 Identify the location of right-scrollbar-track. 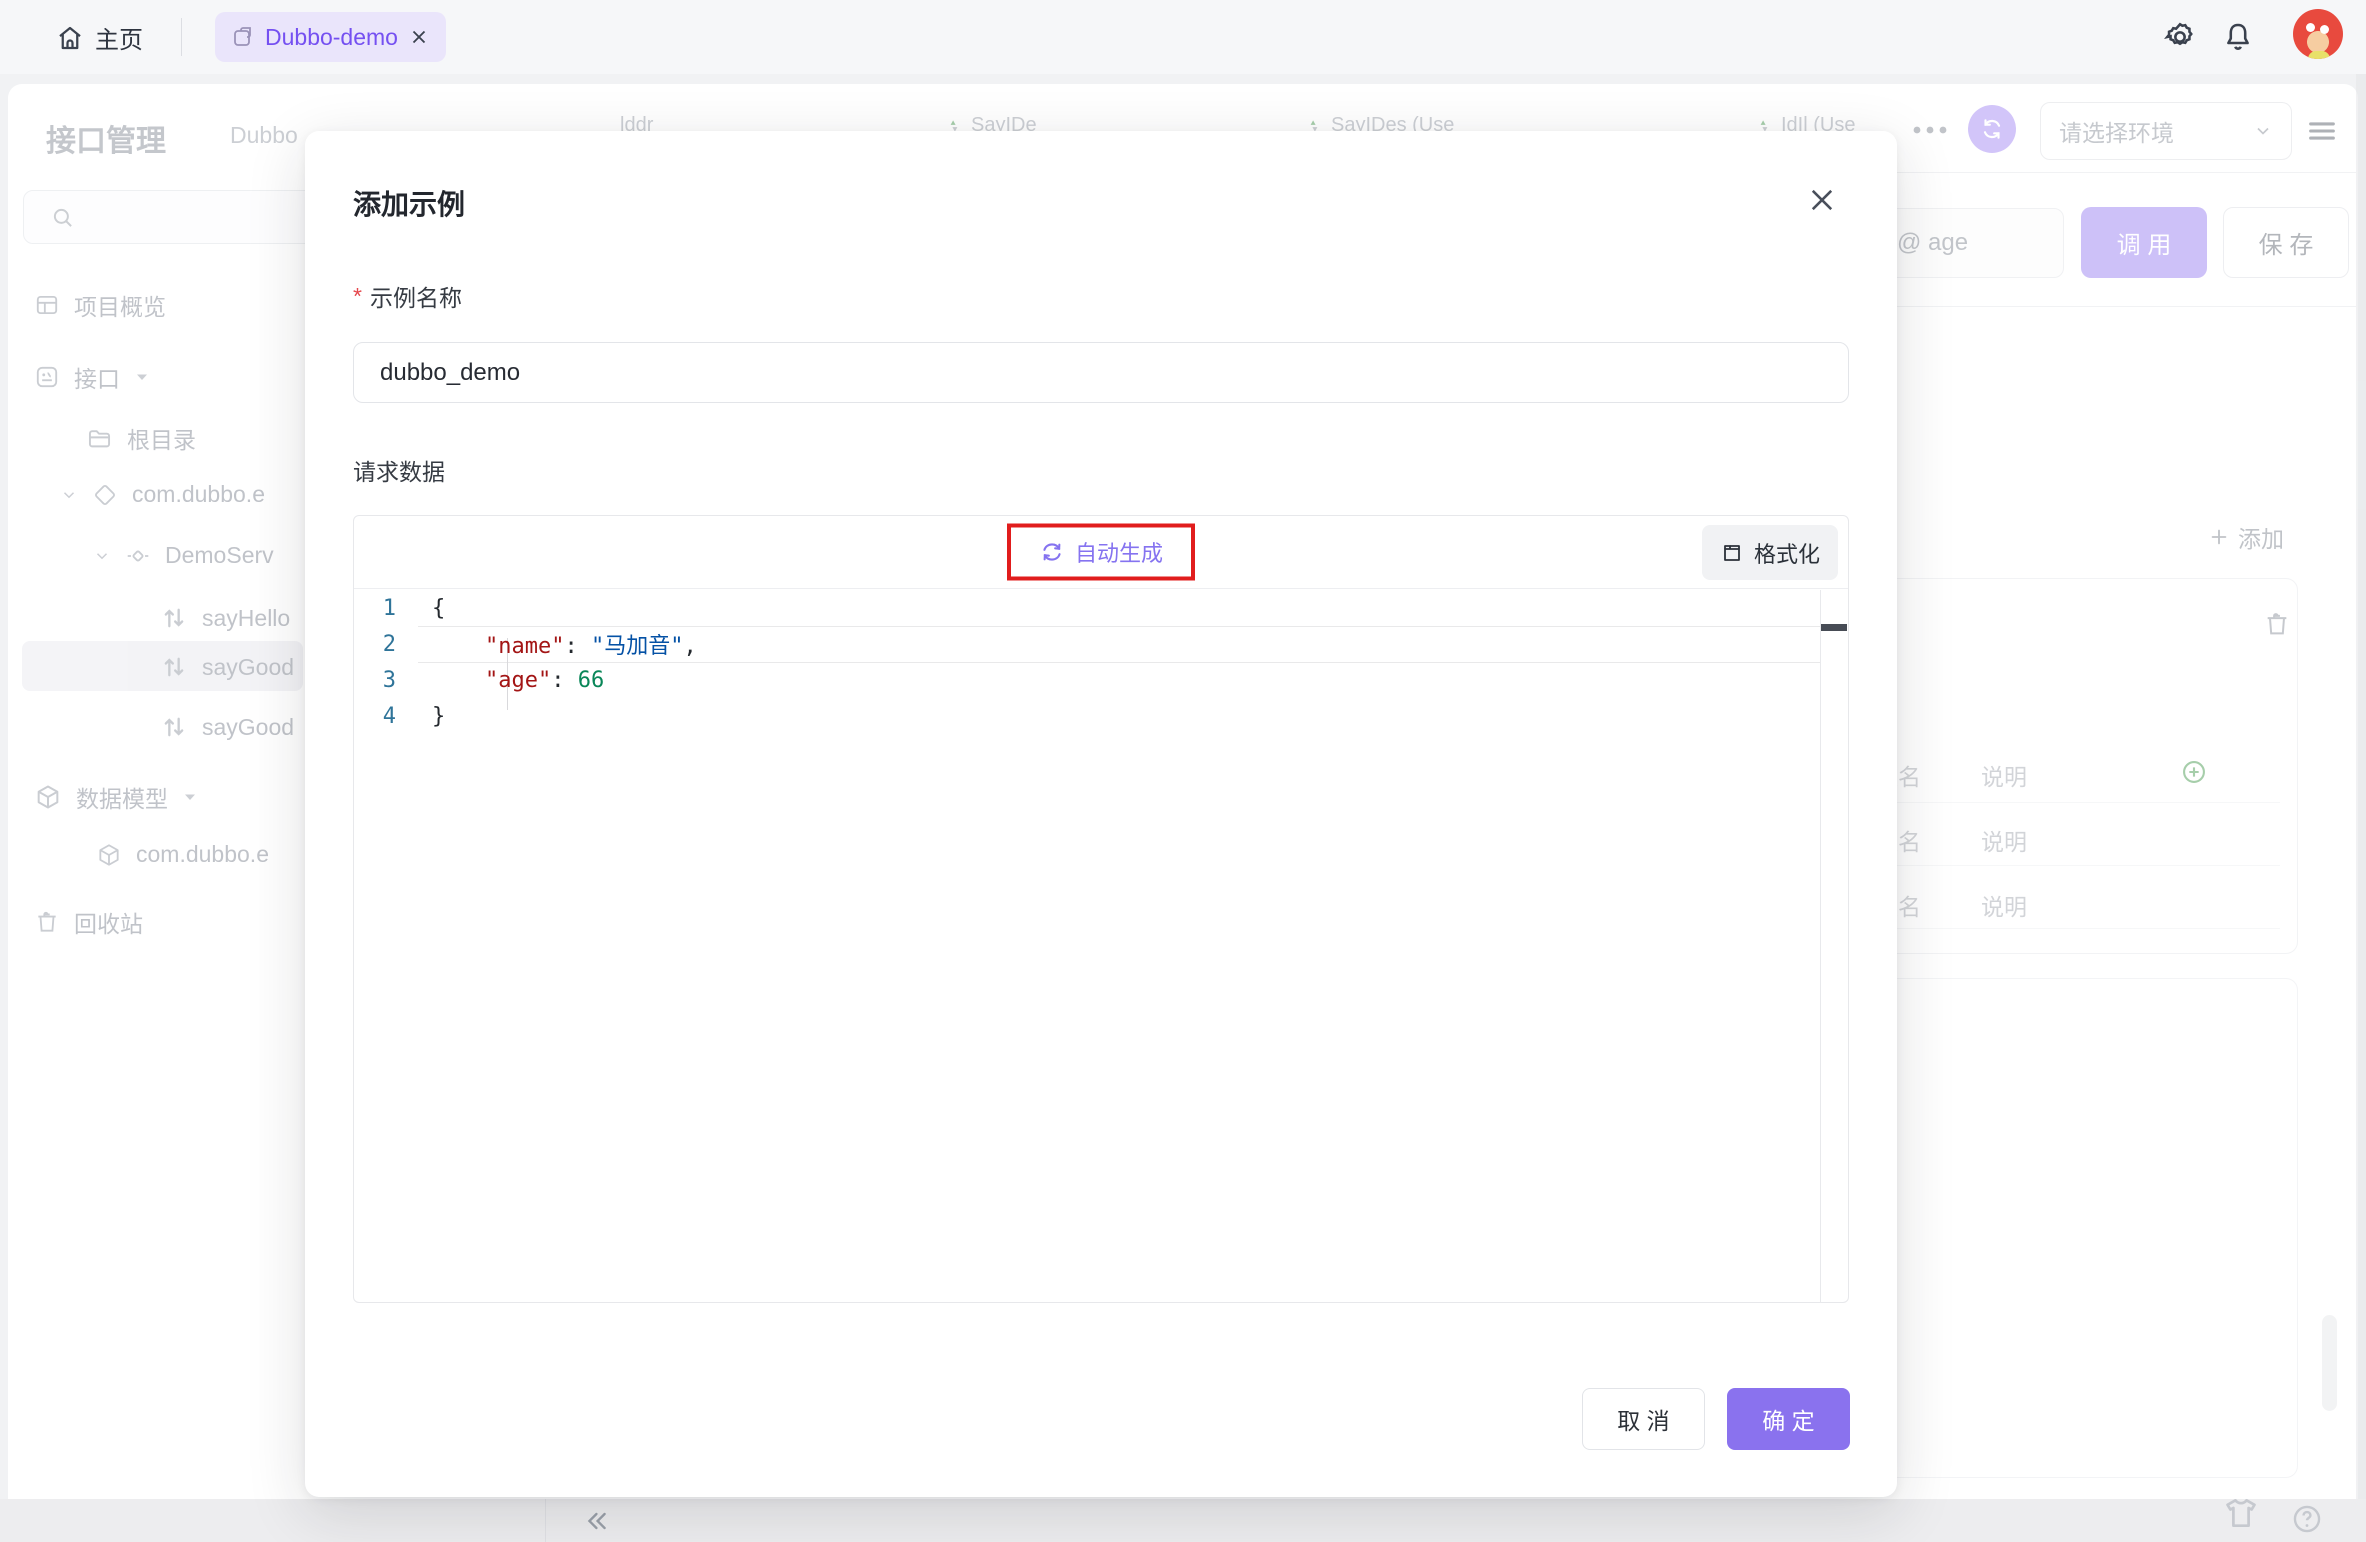
(2361, 806).